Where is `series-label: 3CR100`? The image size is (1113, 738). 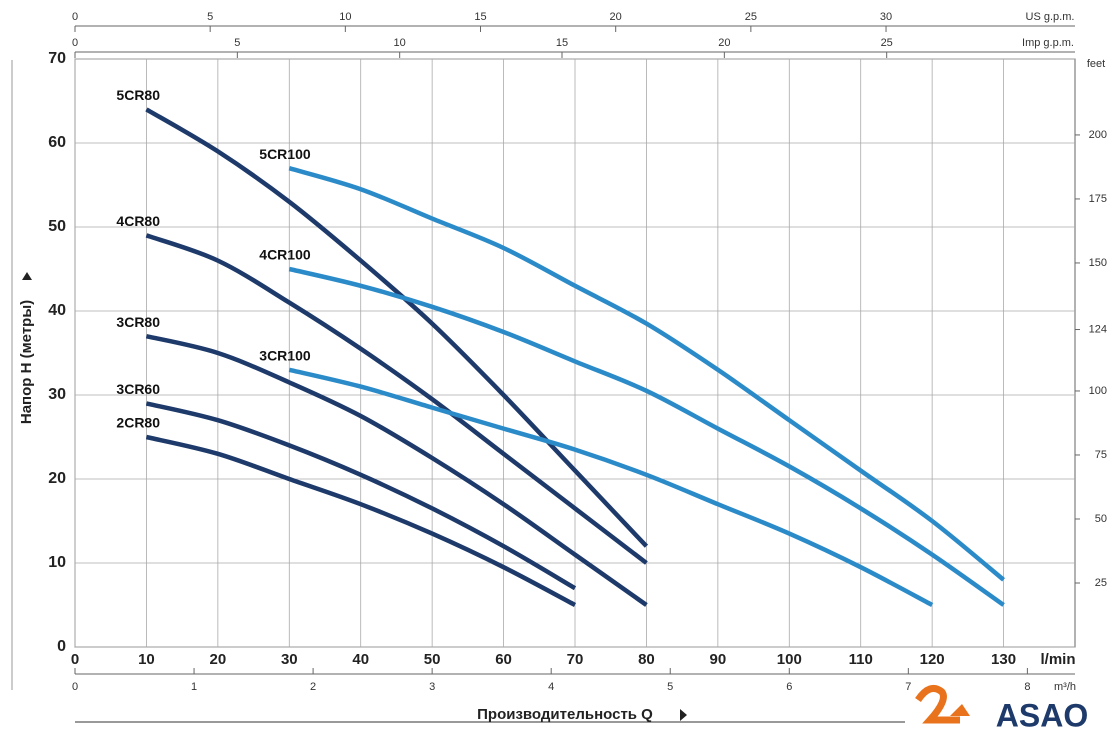
series-label: 3CR100 is located at coordinates (285, 356).